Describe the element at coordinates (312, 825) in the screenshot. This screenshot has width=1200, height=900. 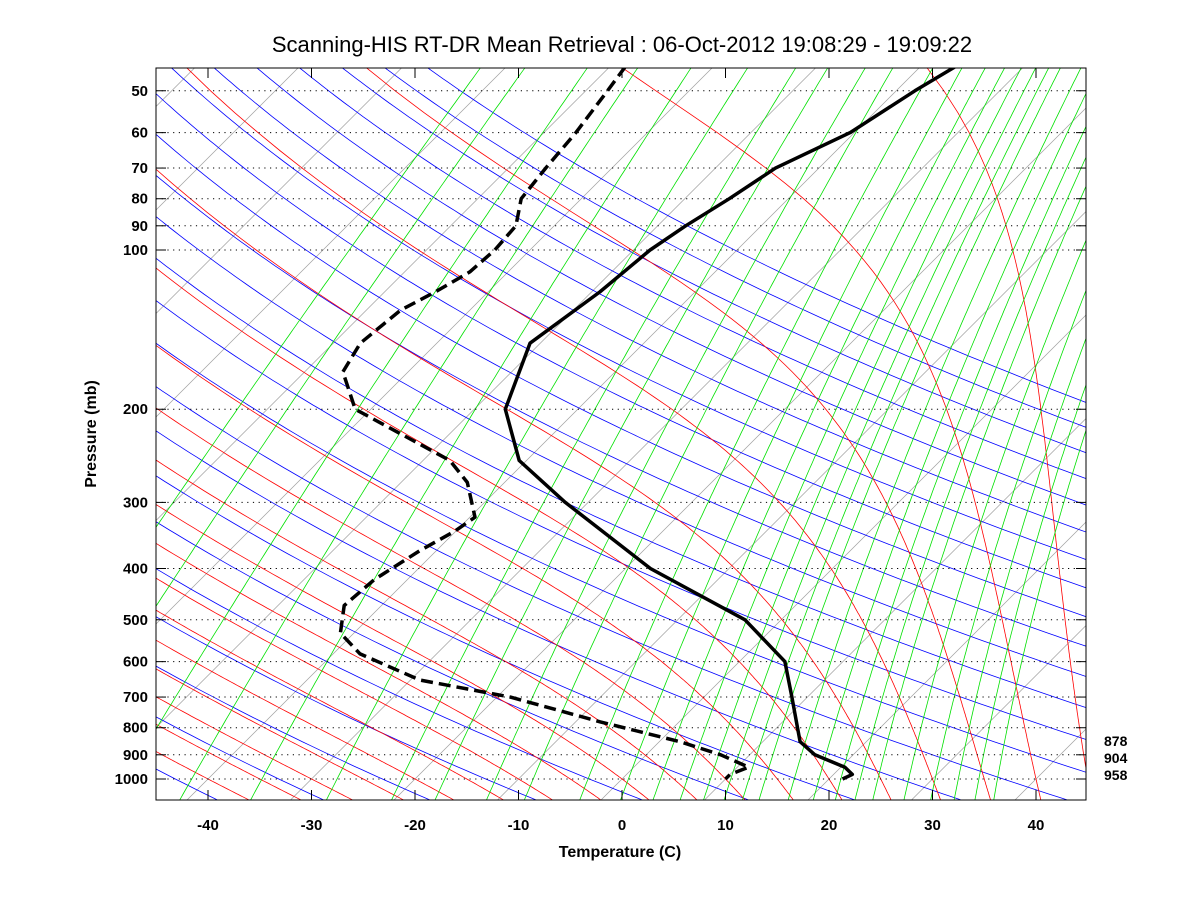
I see `x-tick-label: -30` at that location.